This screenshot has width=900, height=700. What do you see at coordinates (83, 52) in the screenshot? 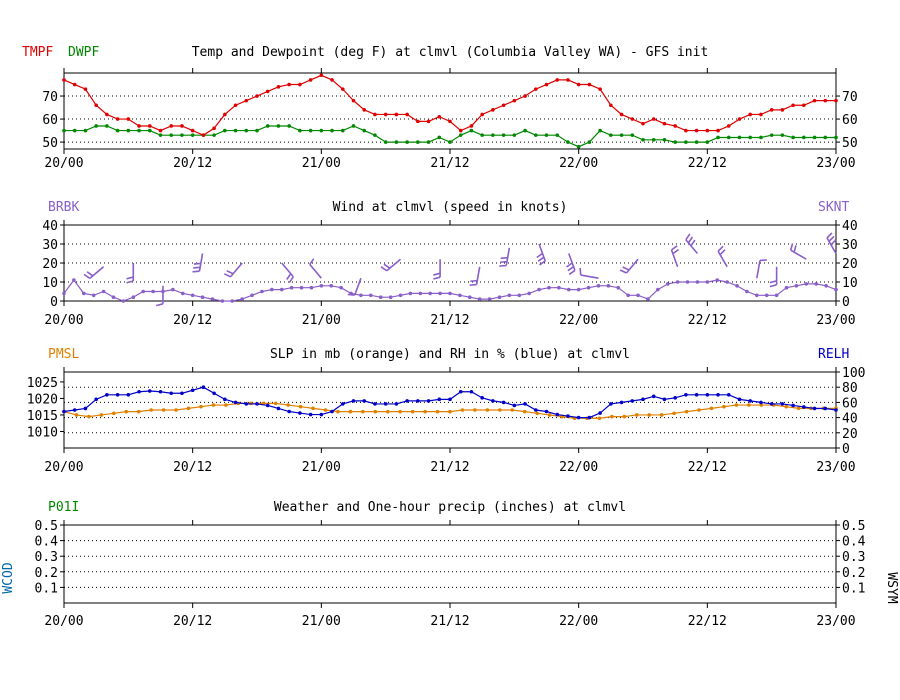
I see `legend-dwpf: DWPF` at bounding box center [83, 52].